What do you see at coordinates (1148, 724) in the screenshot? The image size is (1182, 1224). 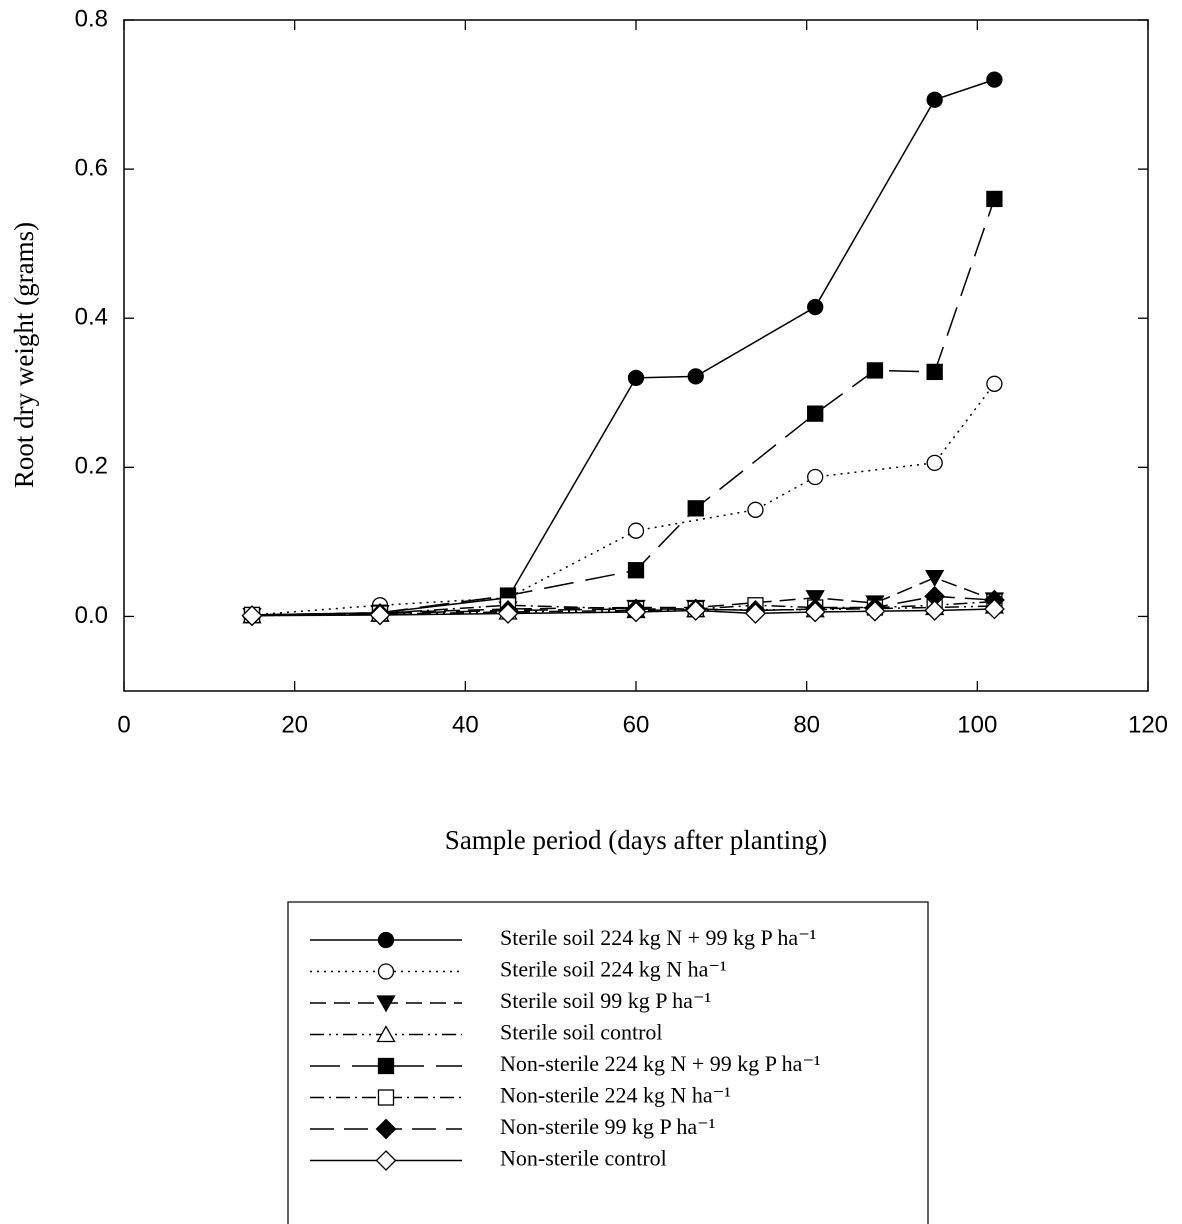 I see `x-tick-label: 120` at bounding box center [1148, 724].